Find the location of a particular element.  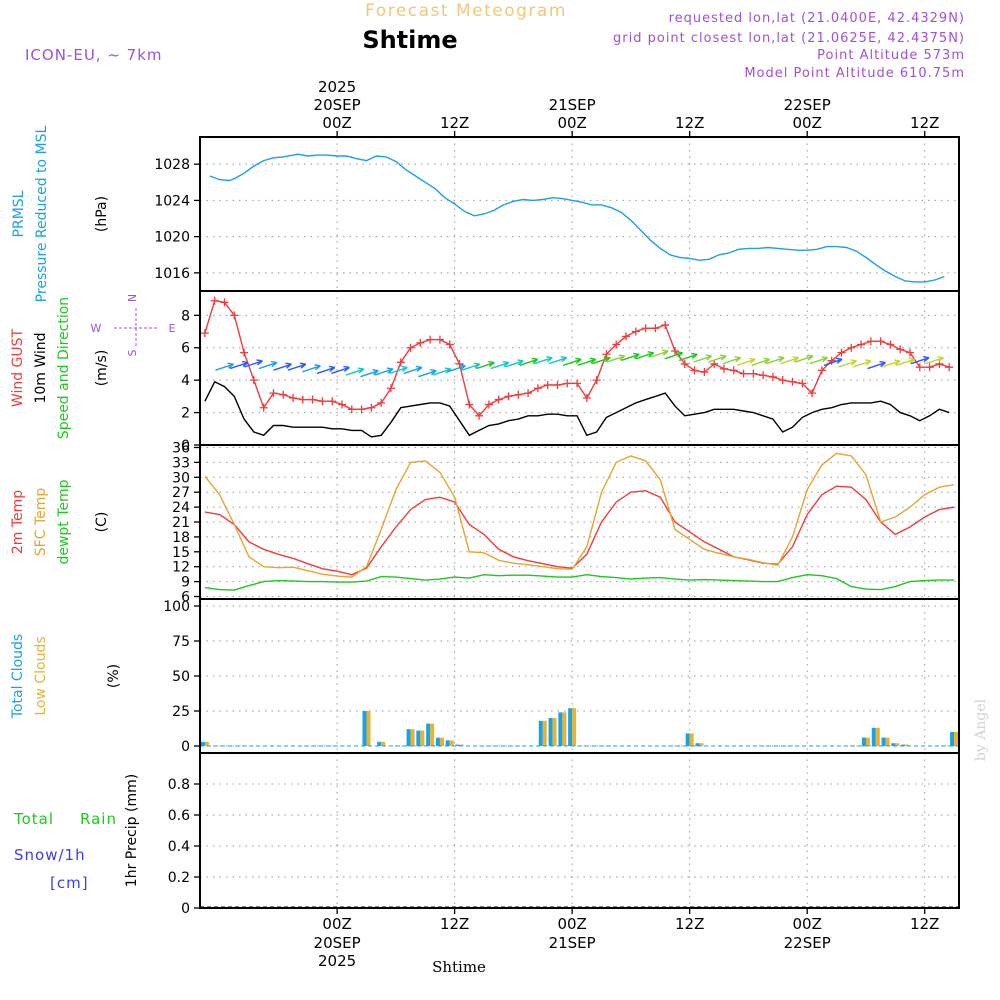

location-title: Shtime is located at coordinates (409, 40).